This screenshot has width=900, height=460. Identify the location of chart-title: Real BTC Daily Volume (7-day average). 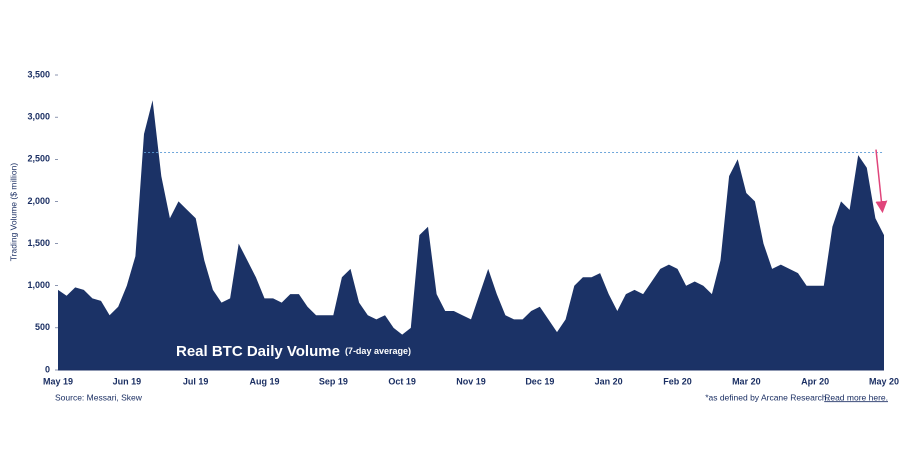
(293, 351).